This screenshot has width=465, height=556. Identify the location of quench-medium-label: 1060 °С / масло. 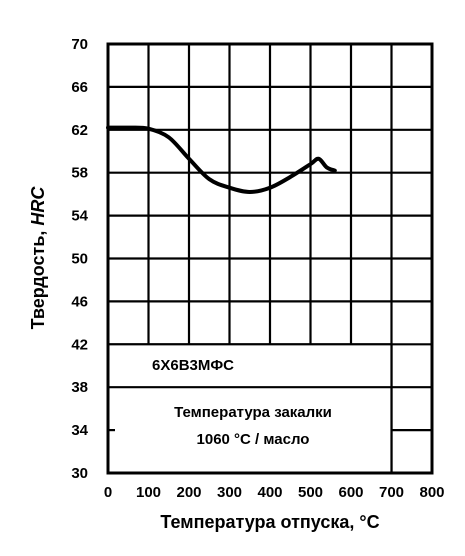
(253, 439).